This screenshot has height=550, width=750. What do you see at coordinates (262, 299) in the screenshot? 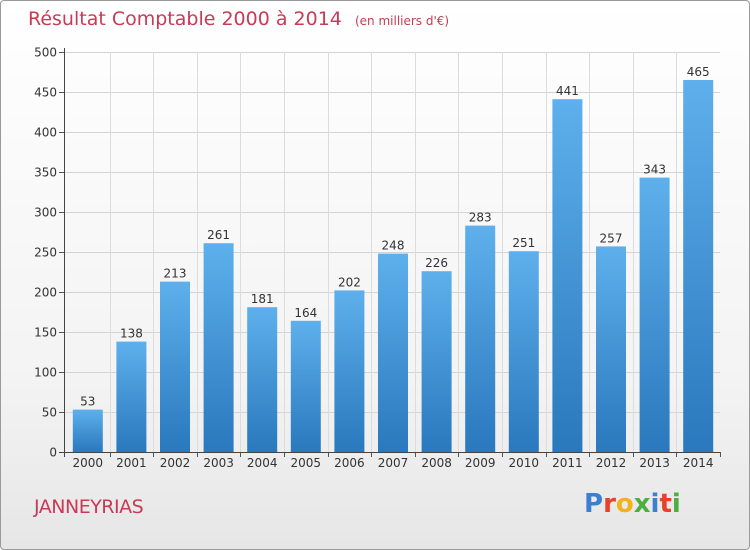
I see `data-label: 181` at bounding box center [262, 299].